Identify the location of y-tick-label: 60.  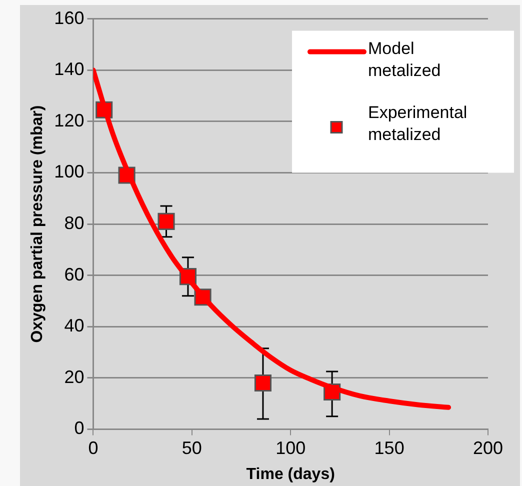
(74, 274).